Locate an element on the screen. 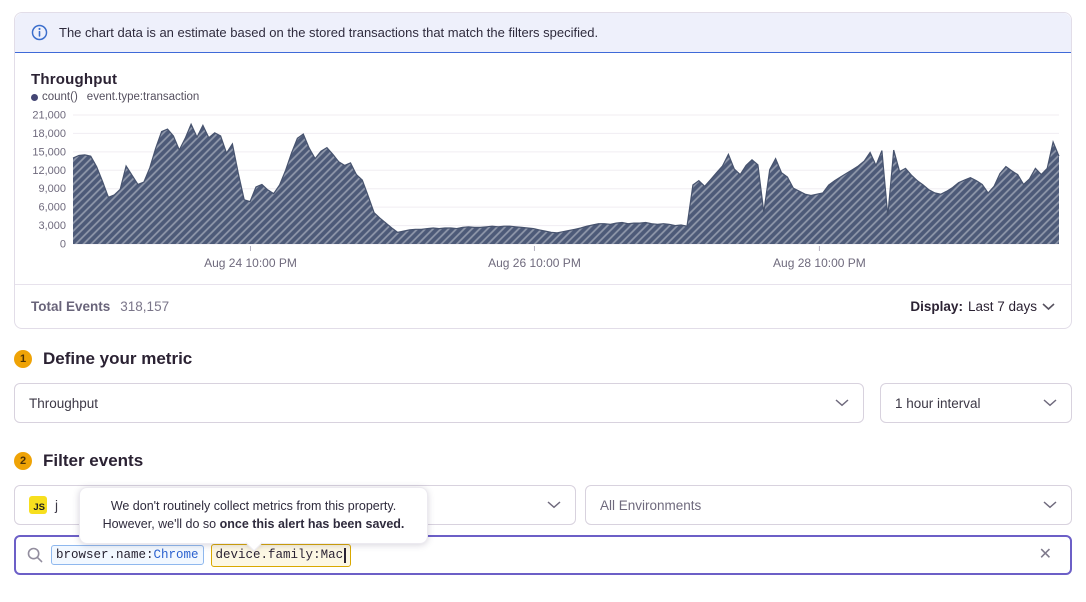 Image resolution: width=1086 pixels, height=602 pixels. legend-aggregate: count() is located at coordinates (60, 97).